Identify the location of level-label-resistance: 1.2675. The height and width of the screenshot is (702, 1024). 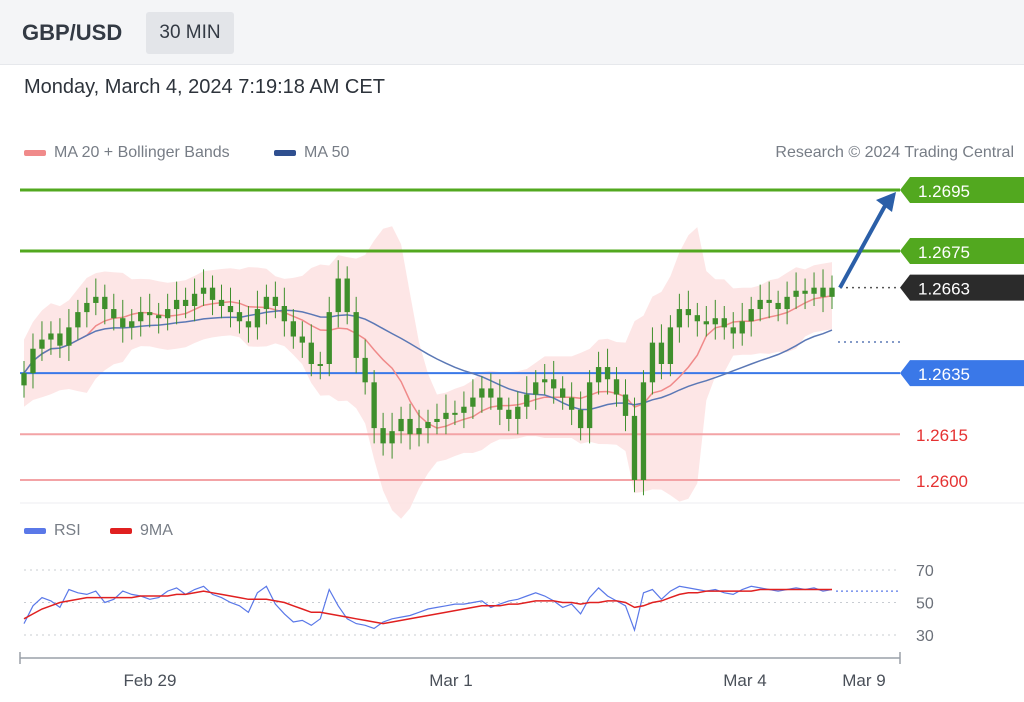
(944, 252).